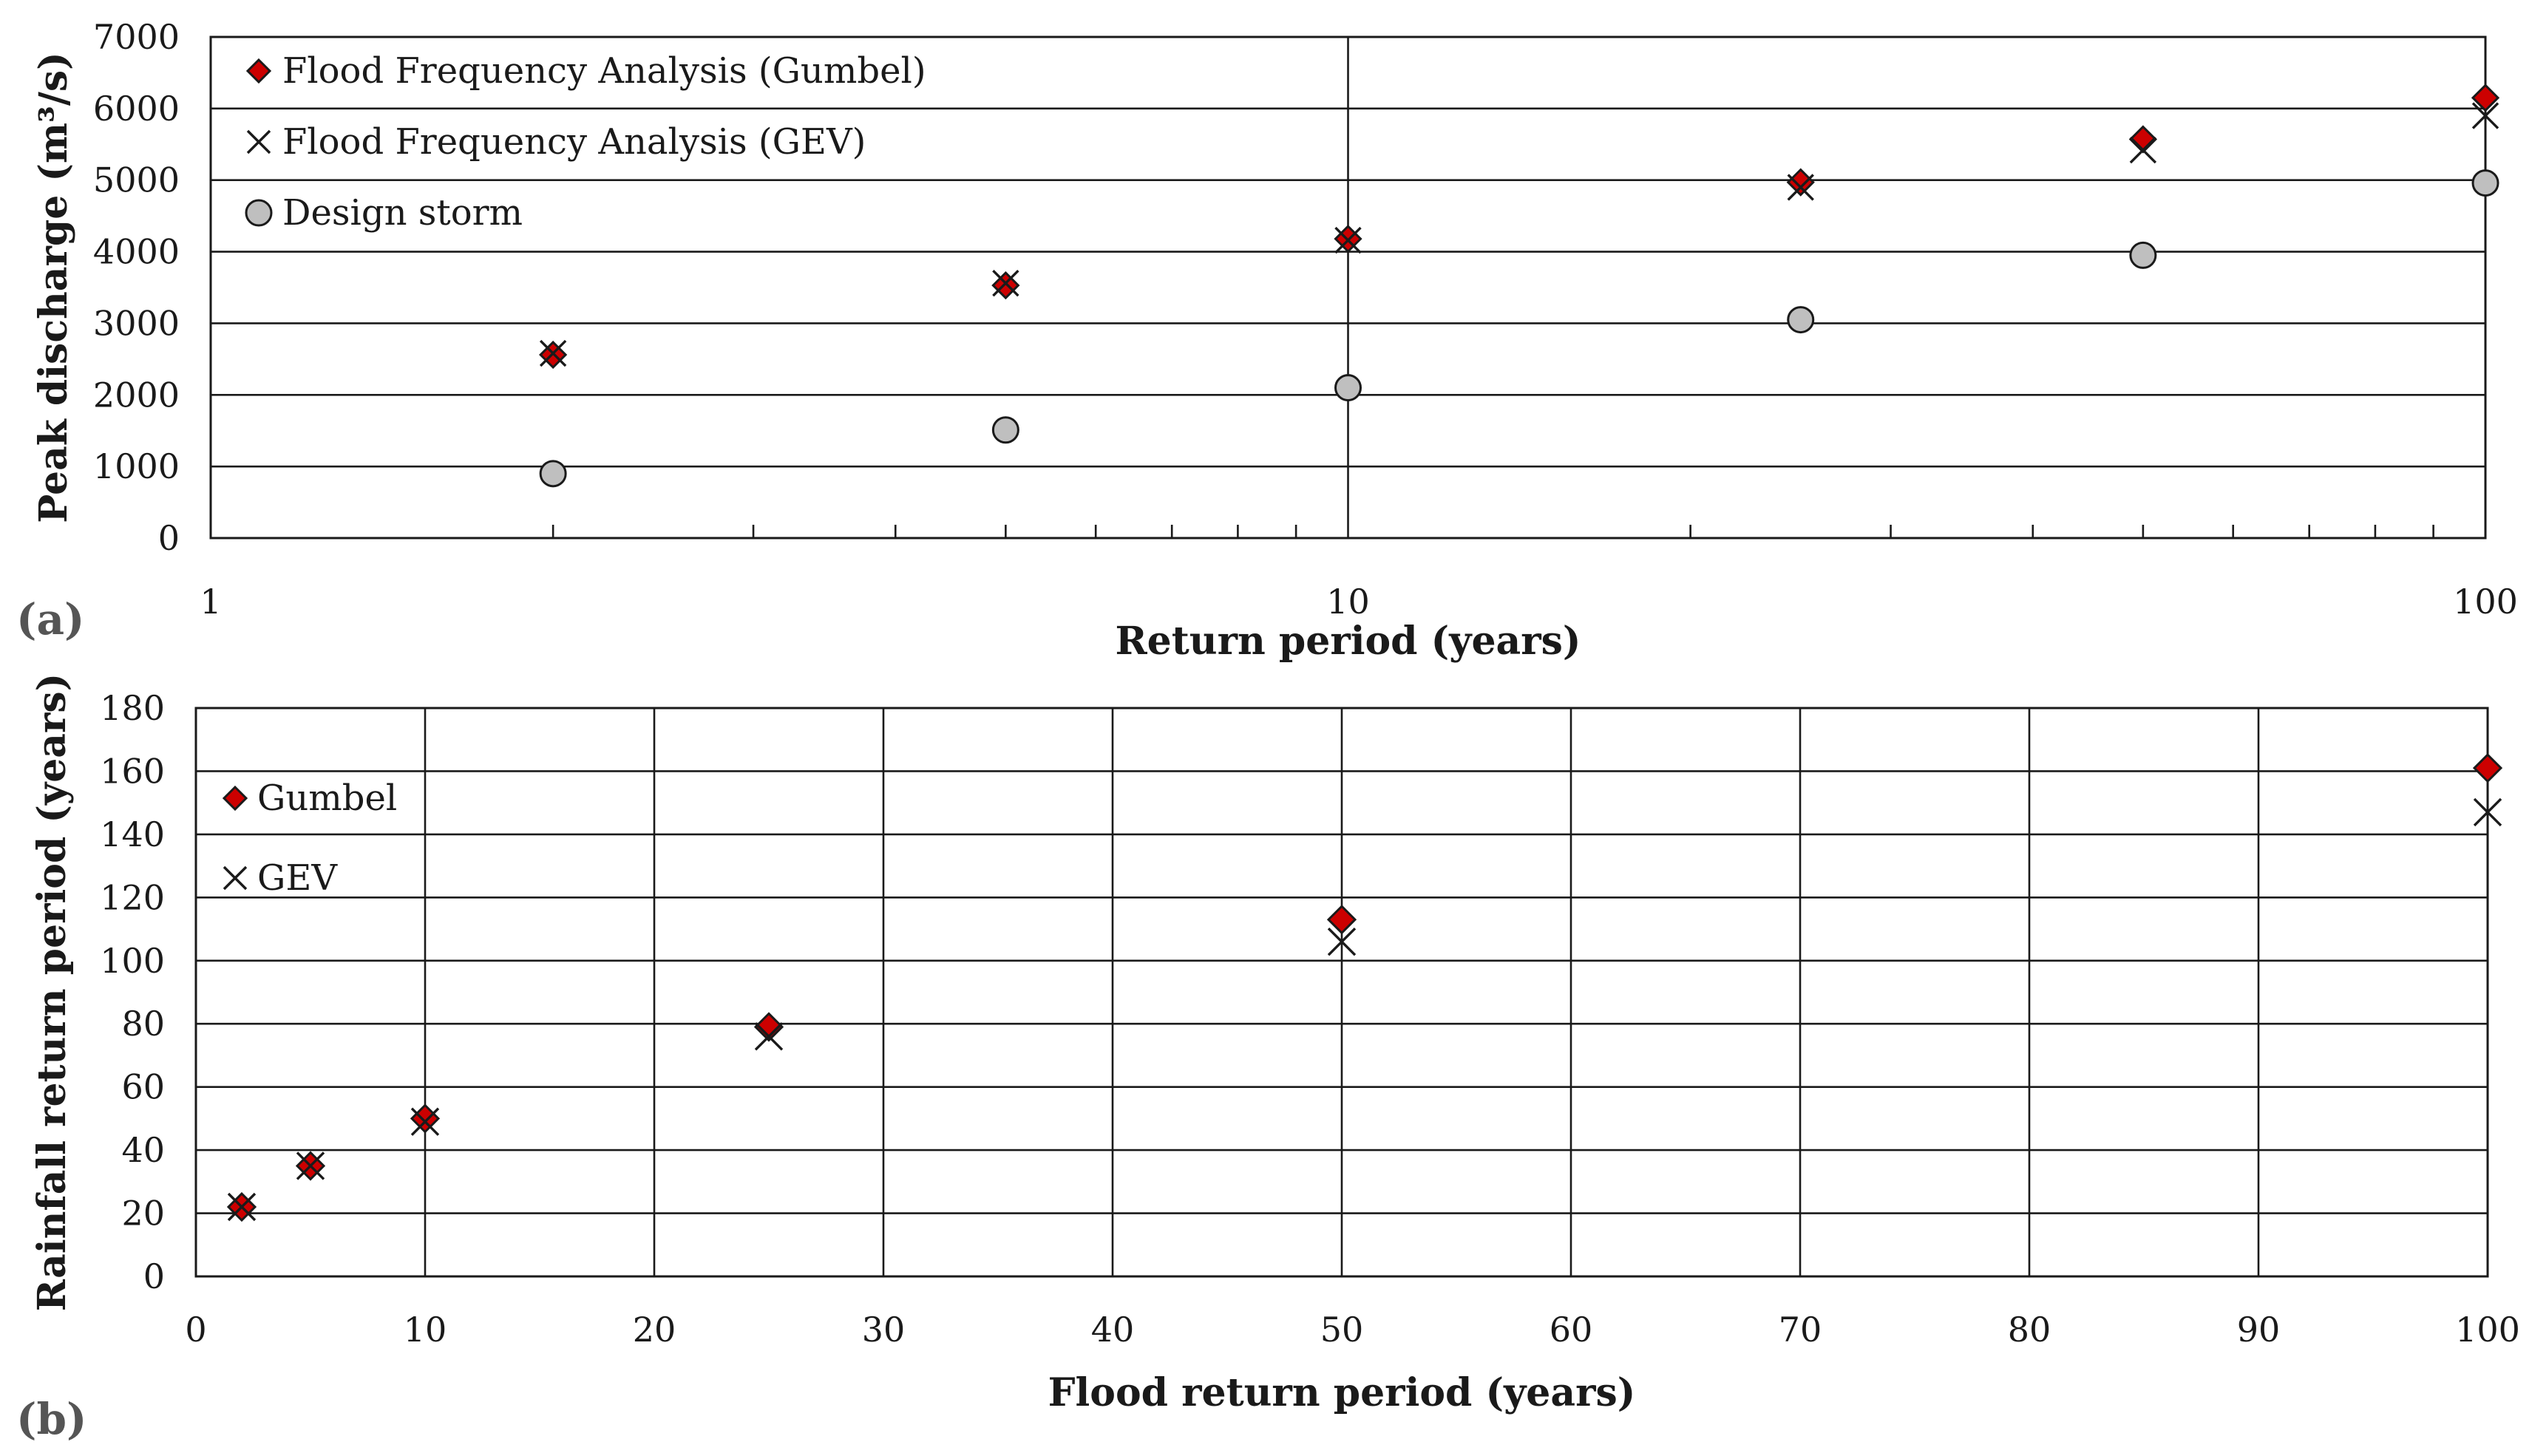 This screenshot has height=1456, width=2532. What do you see at coordinates (210, 602) in the screenshot?
I see `x-tick-label: 1` at bounding box center [210, 602].